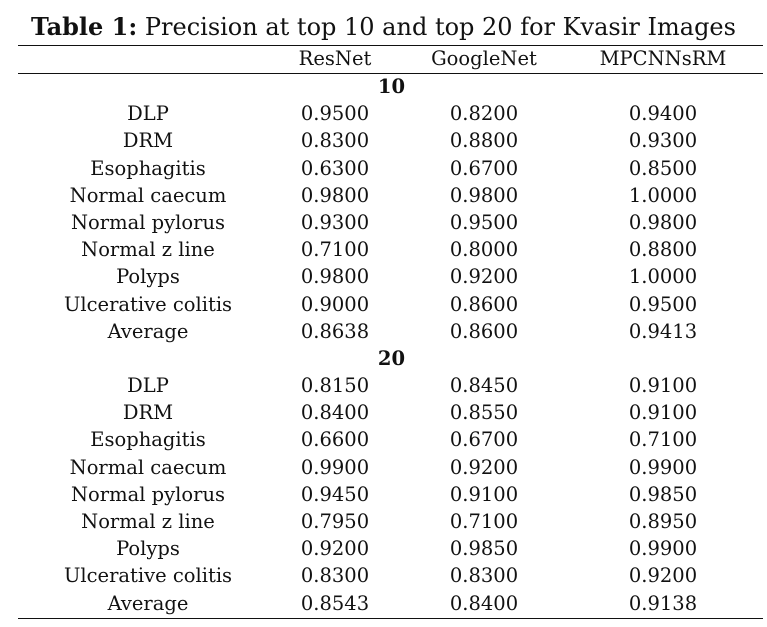  I want to click on resnet-value: 0.7950, so click(335, 521).